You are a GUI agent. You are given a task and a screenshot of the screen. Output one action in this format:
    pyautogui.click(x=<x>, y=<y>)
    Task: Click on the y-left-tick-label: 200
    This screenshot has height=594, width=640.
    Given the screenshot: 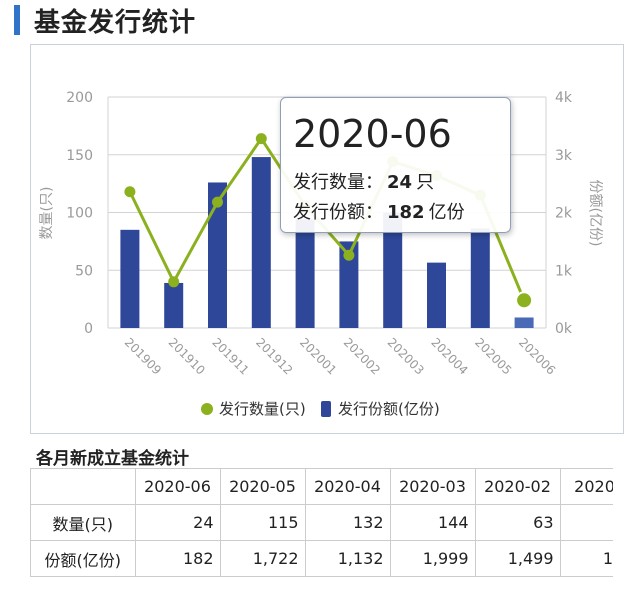 What is the action you would take?
    pyautogui.click(x=79, y=98)
    